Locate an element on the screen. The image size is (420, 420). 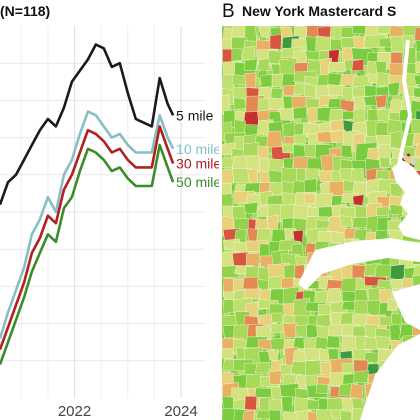
x-tick-labels: 2022 2024 is located at coordinates (128, 411).